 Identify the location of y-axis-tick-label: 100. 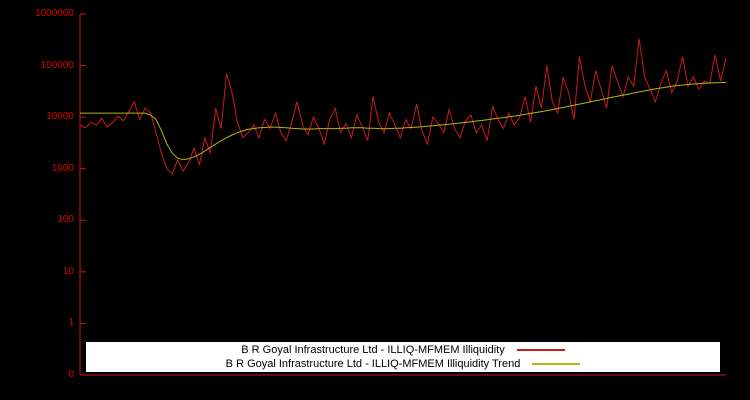
(65, 220).